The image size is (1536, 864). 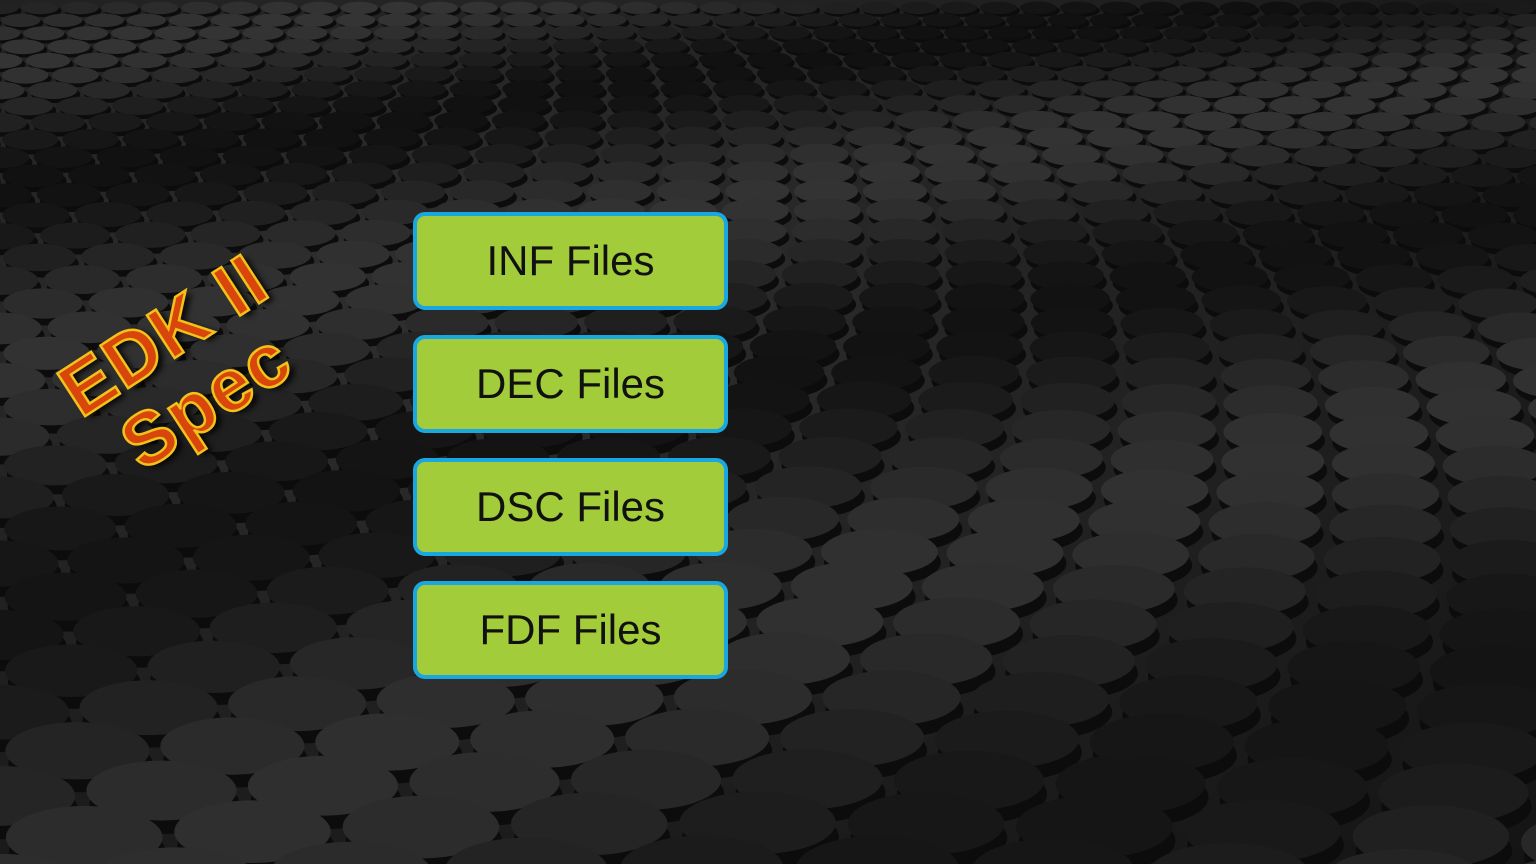 I want to click on fdf-files-button: FDF Files, so click(x=570, y=630).